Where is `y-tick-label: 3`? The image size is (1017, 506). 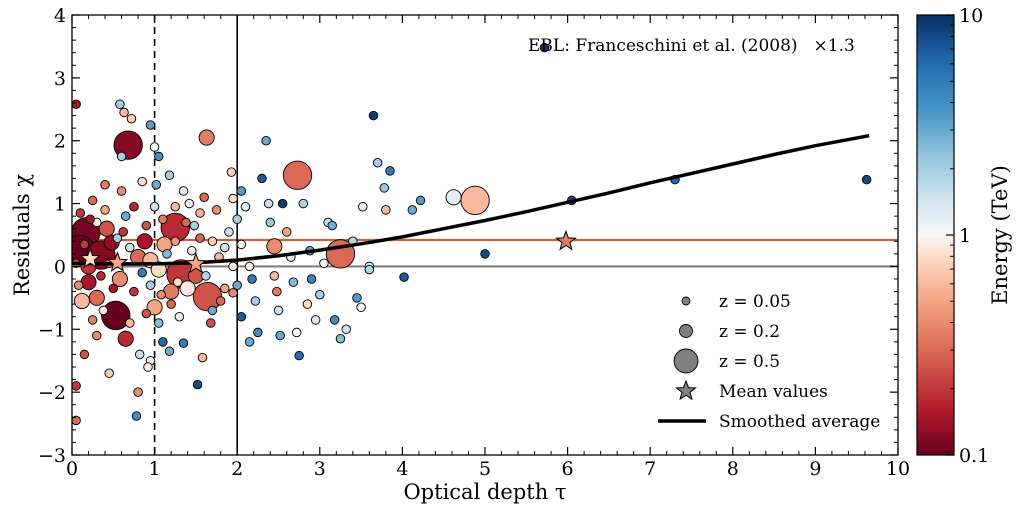 y-tick-label: 3 is located at coordinates (60, 79).